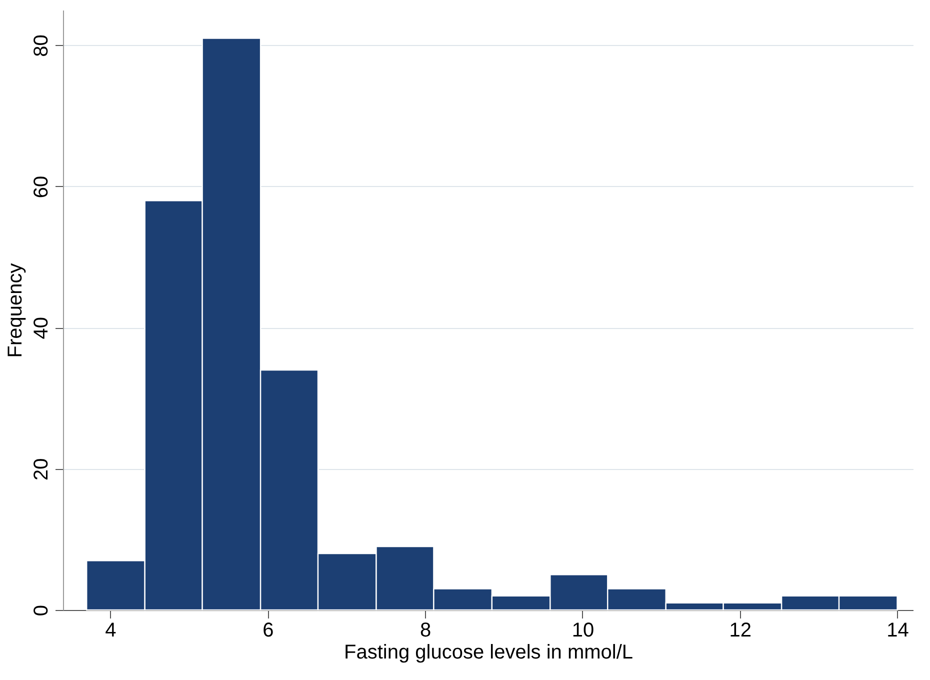  Describe the element at coordinates (41, 187) in the screenshot. I see `y-tick-label: 60` at that location.